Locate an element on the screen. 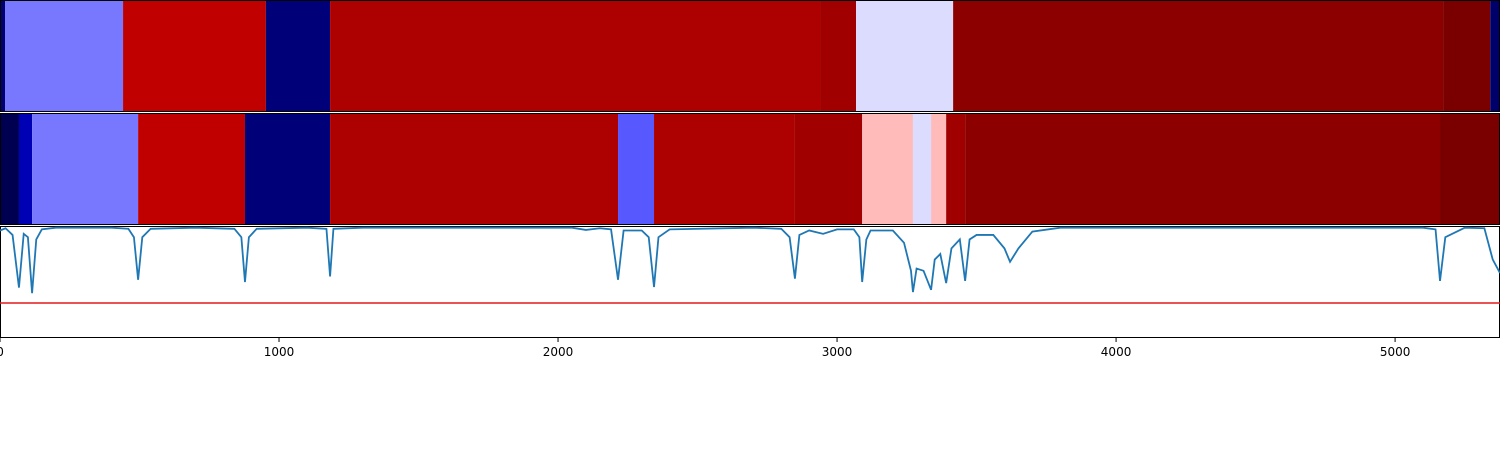  x-tick-label: 3000 is located at coordinates (837, 352).